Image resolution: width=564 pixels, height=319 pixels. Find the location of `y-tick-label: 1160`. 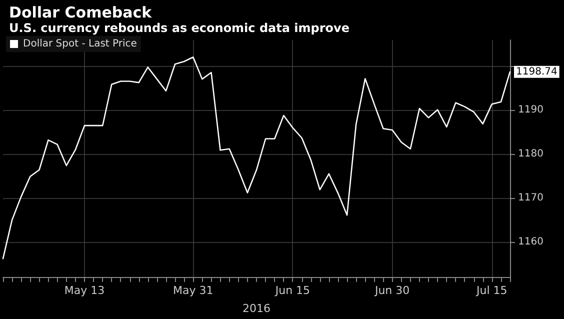

y-tick-label: 1160 is located at coordinates (531, 242).